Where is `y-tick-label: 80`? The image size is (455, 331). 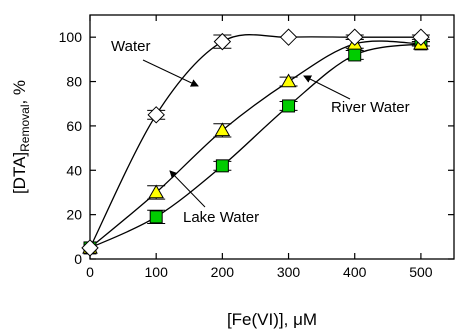
y-tick-label: 80 is located at coordinates (74, 82).